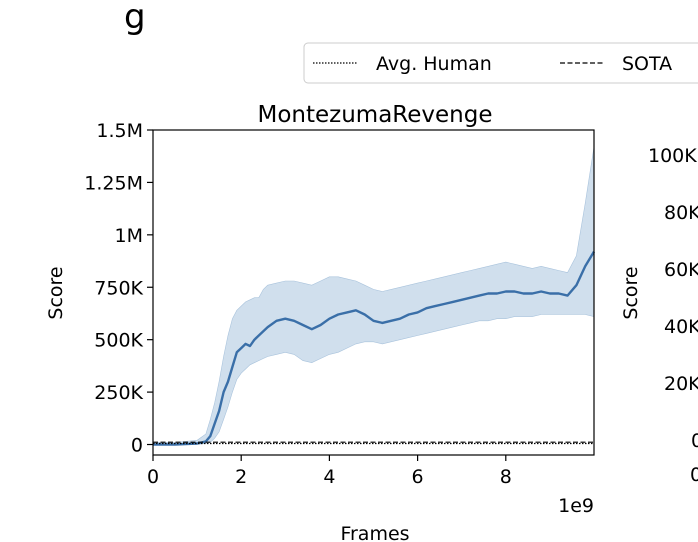 The height and width of the screenshot is (542, 698). I want to click on y-tick-label: 1.5M, so click(119, 131).